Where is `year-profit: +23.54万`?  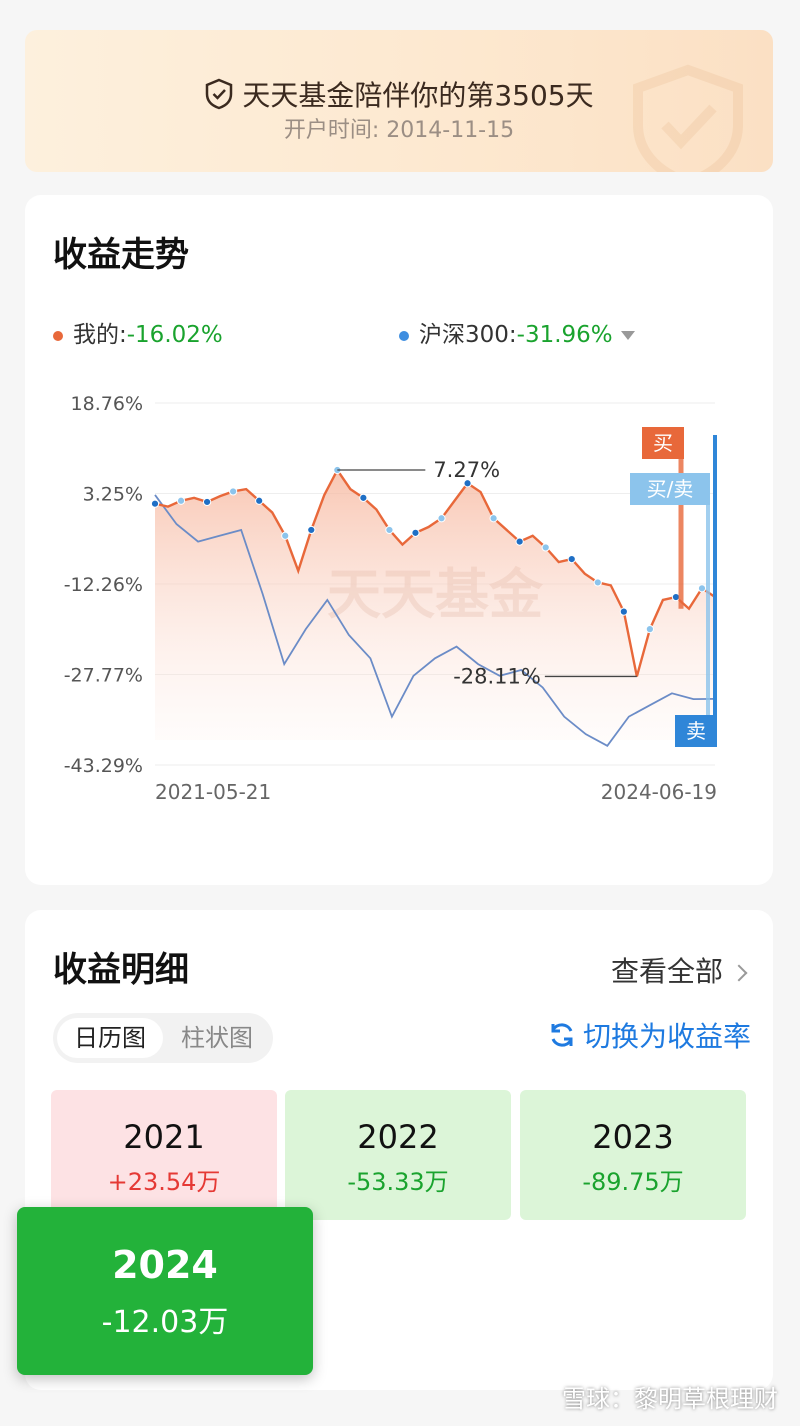
year-profit: +23.54万 is located at coordinates (164, 1182).